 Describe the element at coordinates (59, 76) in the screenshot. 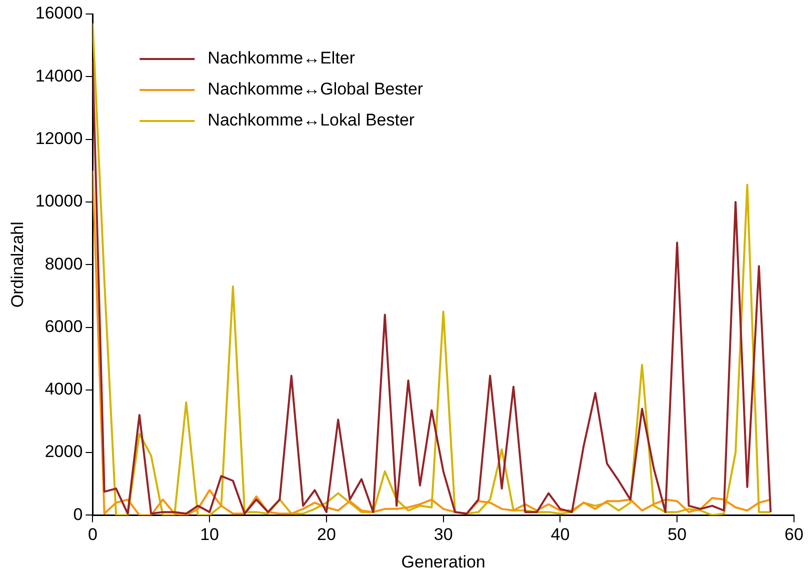

I see `y-tick-label: 14000` at that location.